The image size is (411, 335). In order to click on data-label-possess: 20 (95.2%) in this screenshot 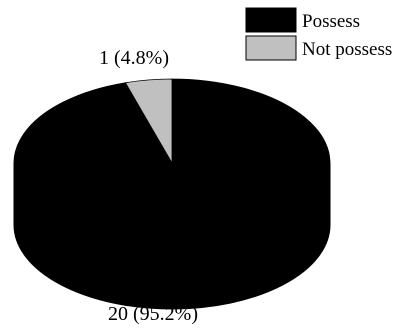, I will do `click(153, 314)`.